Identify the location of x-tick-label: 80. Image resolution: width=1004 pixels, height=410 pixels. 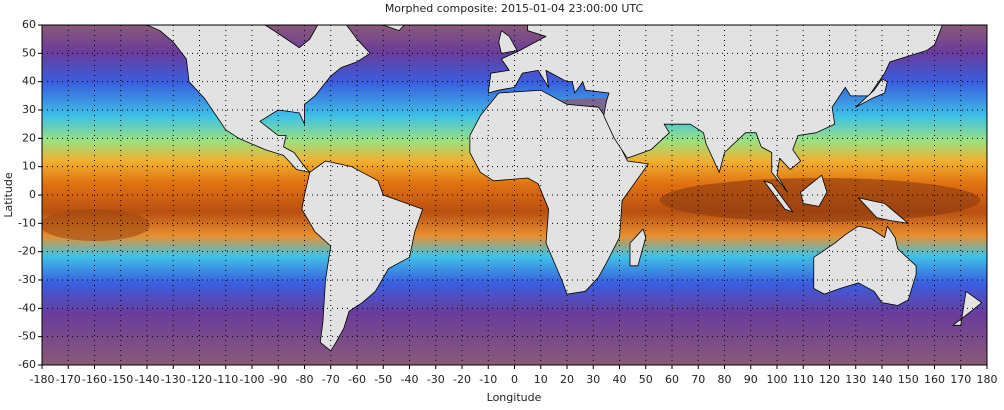
(725, 379).